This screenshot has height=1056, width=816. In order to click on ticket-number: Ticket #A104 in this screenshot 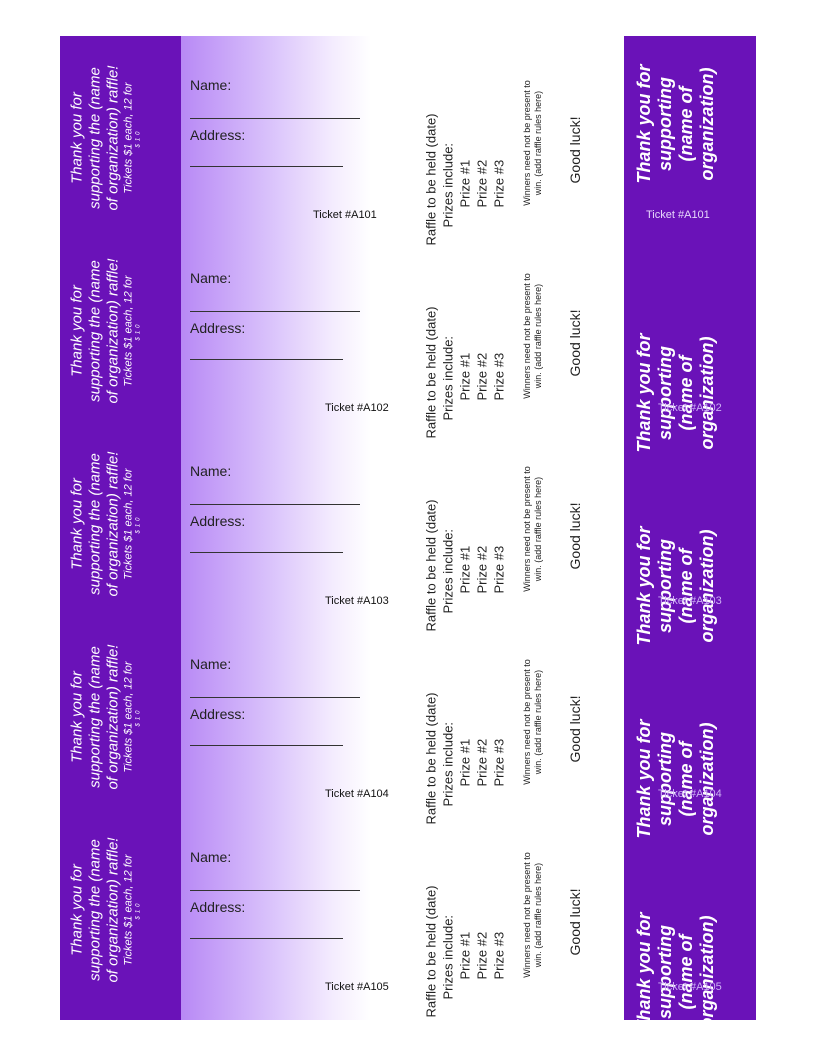, I will do `click(357, 794)`.